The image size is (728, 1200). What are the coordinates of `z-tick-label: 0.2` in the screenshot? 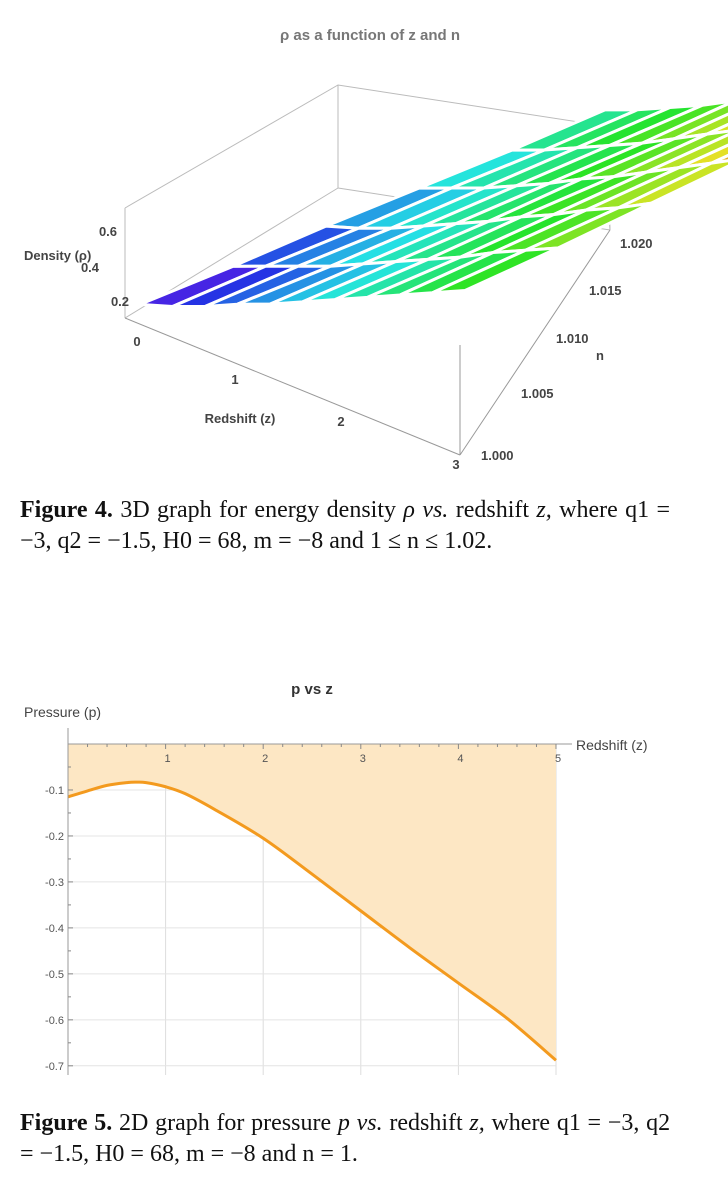 It's located at (120, 301).